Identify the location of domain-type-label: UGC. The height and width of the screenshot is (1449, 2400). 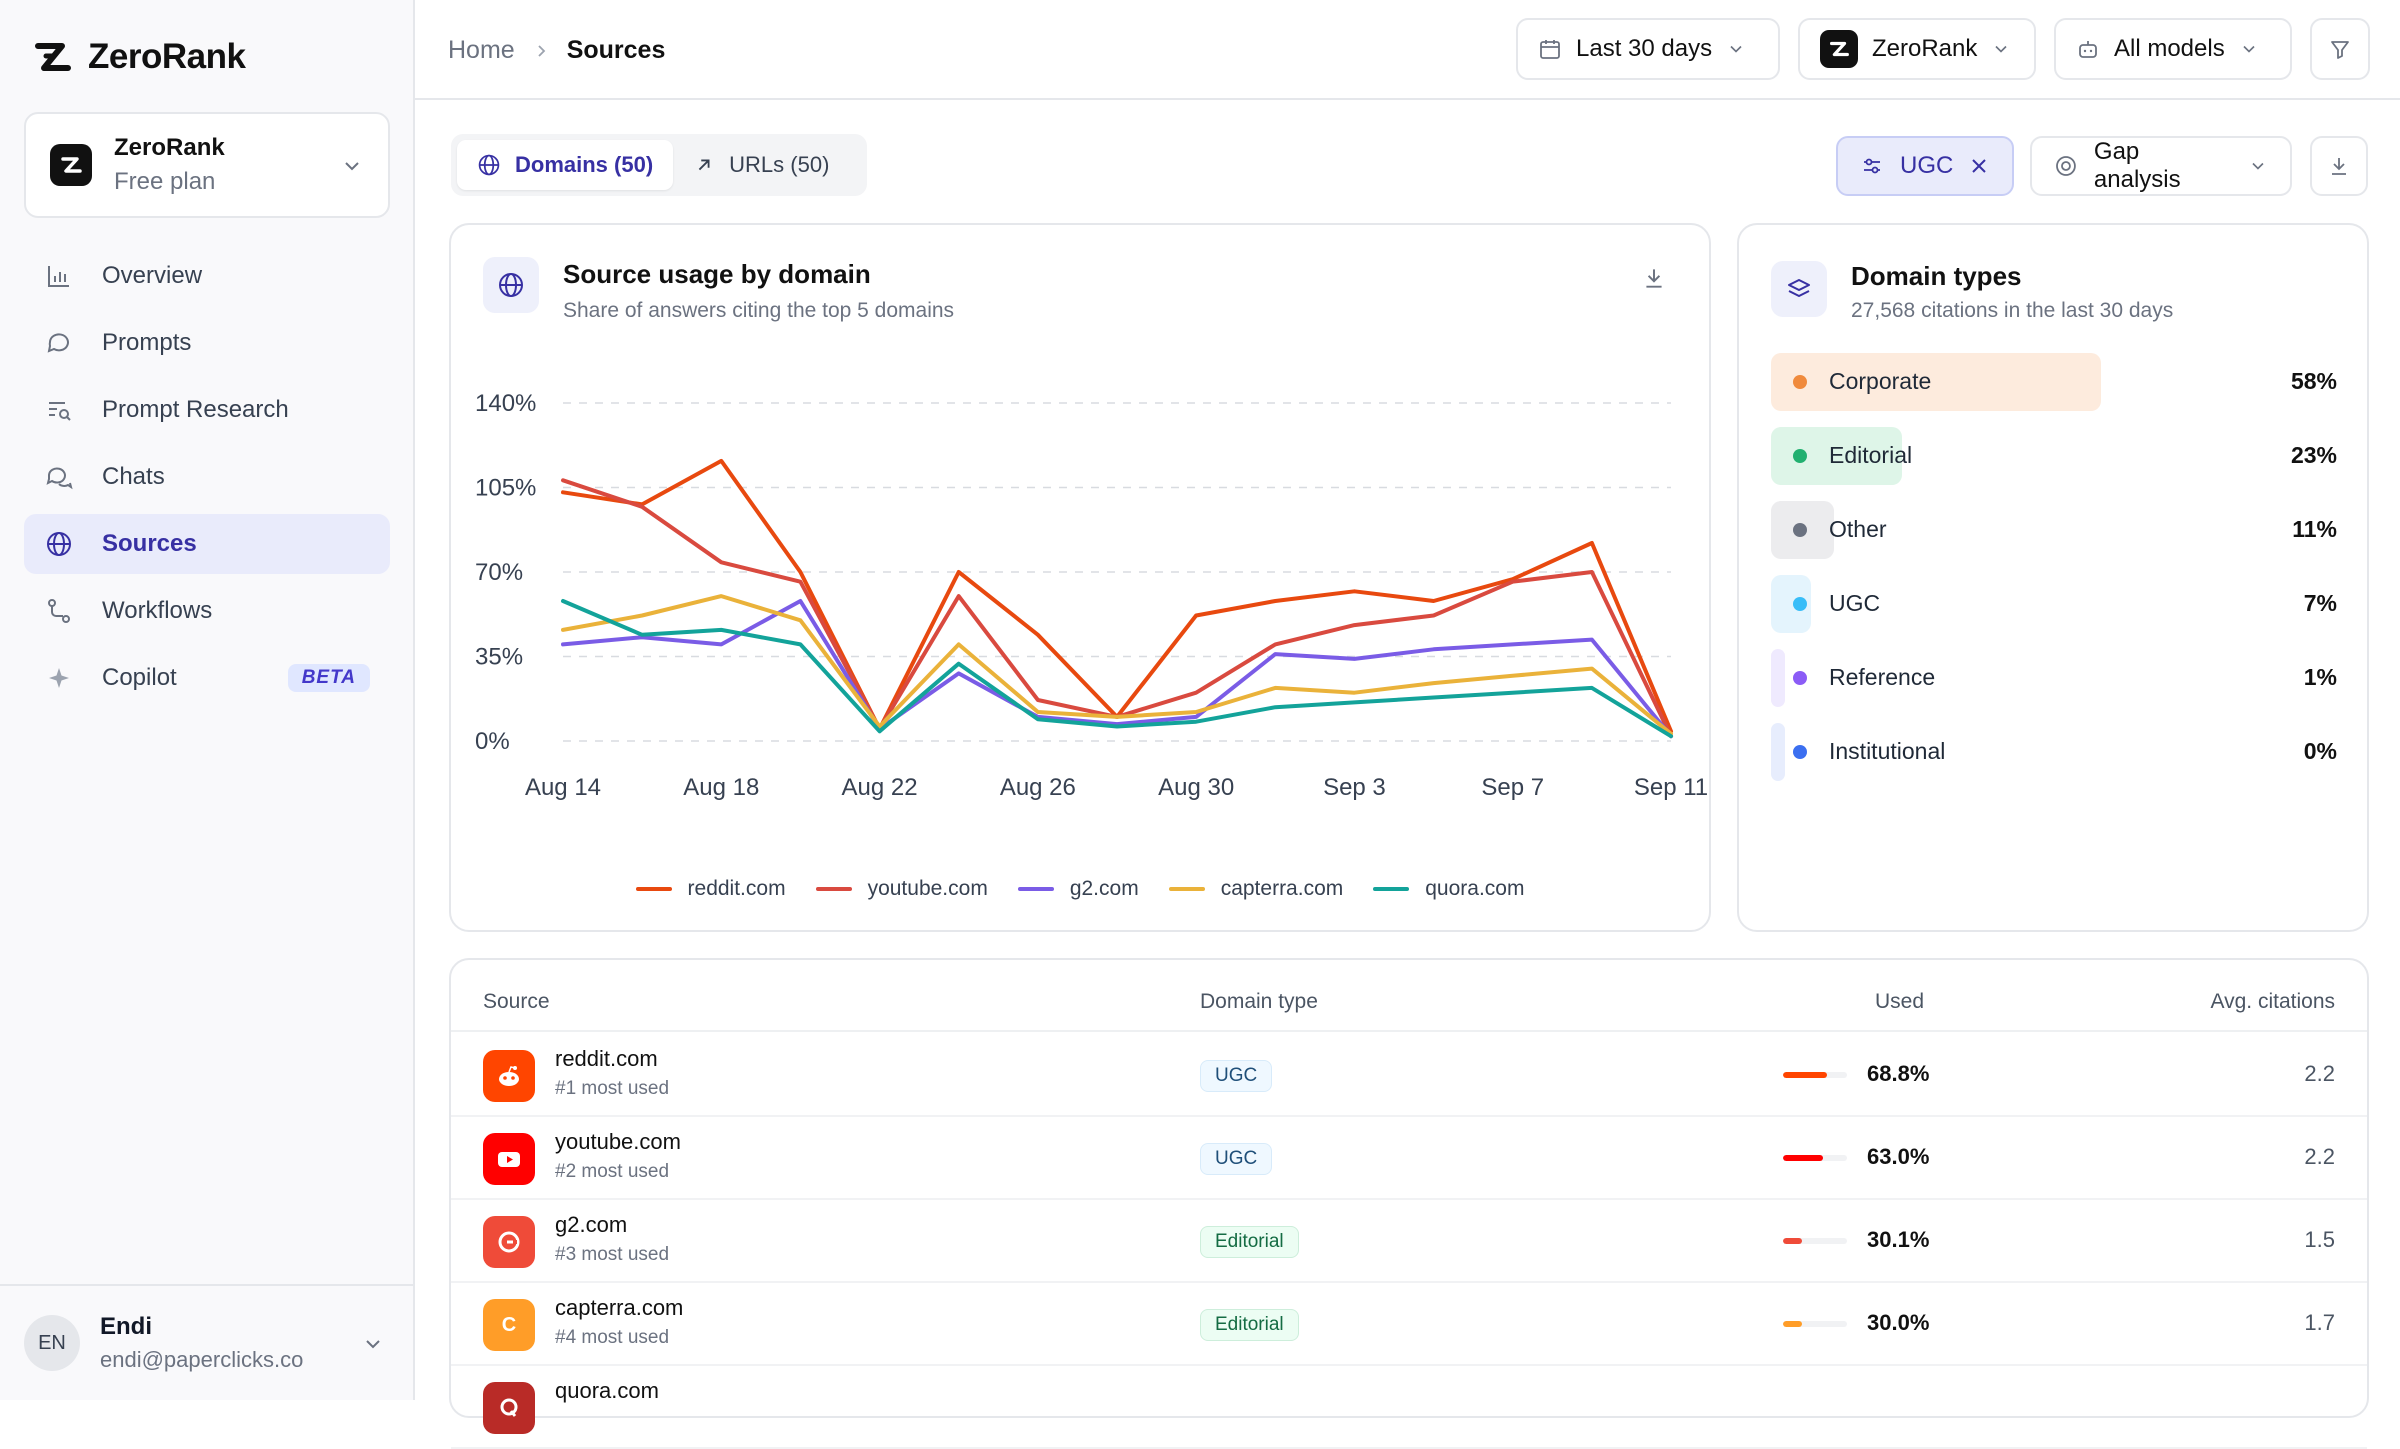
(1855, 603).